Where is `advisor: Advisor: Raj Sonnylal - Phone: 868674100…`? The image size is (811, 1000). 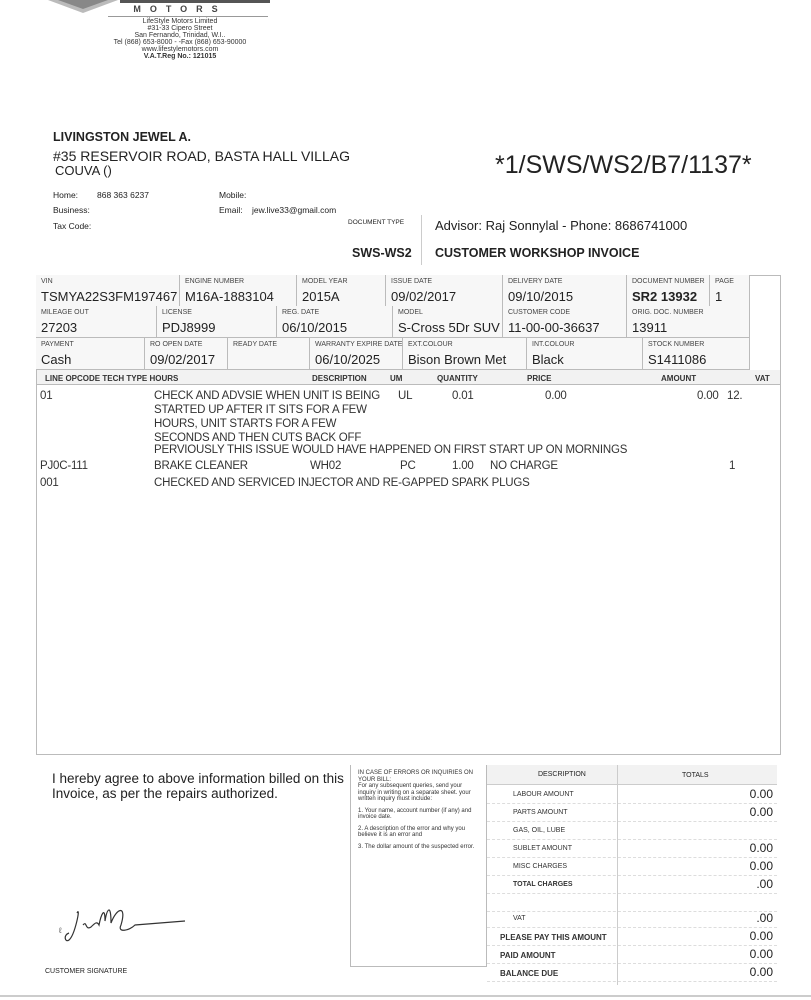 advisor: Advisor: Raj Sonnylal - Phone: 868674100… is located at coordinates (561, 225).